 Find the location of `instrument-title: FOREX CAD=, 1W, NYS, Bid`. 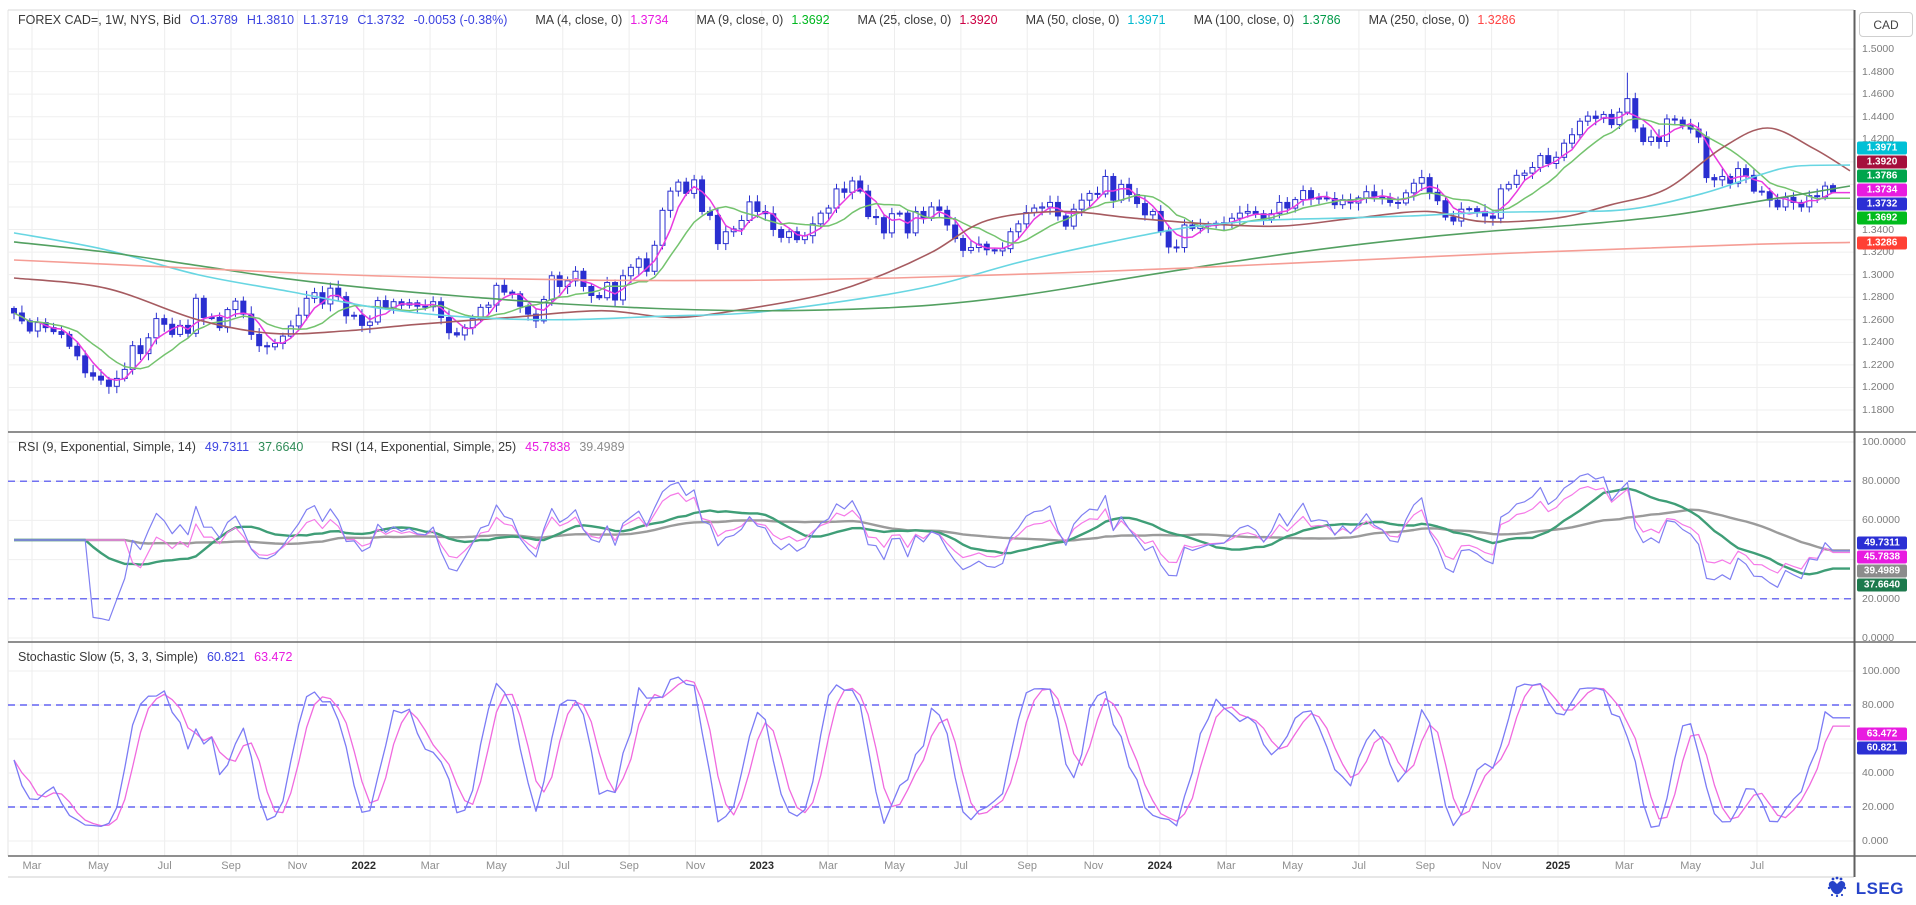

instrument-title: FOREX CAD=, 1W, NYS, Bid is located at coordinates (99, 20).